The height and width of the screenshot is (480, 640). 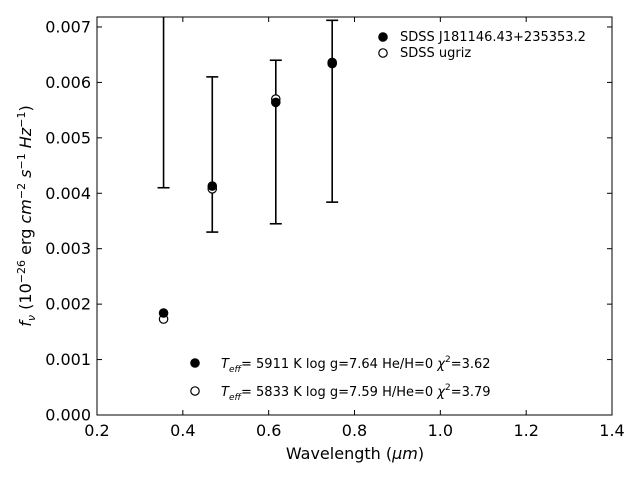 What do you see at coordinates (182, 430) in the screenshot?
I see `x-tick-label: 0.4` at bounding box center [182, 430].